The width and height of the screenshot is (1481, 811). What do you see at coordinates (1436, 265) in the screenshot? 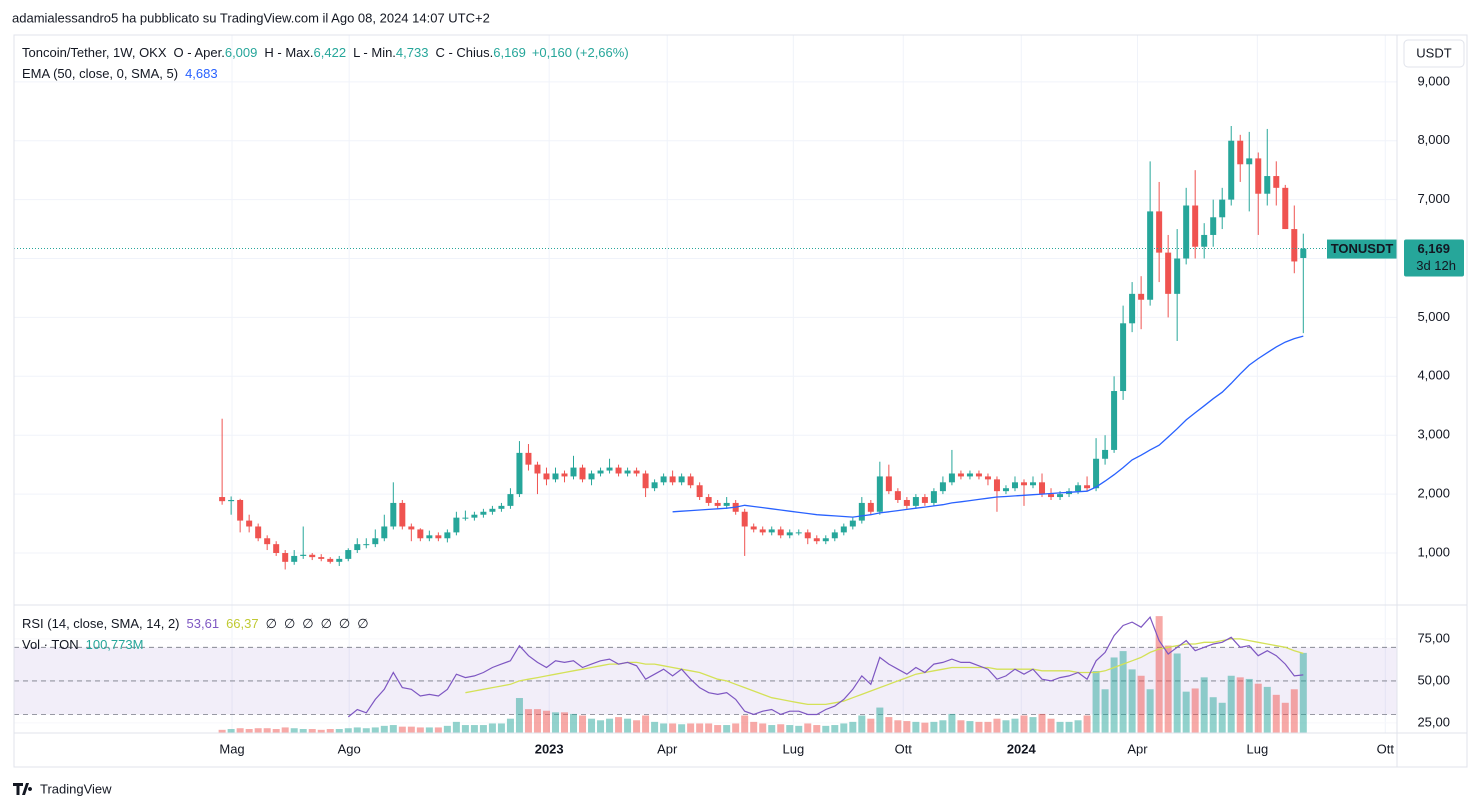
I see `countdown-label: 3d 12h` at bounding box center [1436, 265].